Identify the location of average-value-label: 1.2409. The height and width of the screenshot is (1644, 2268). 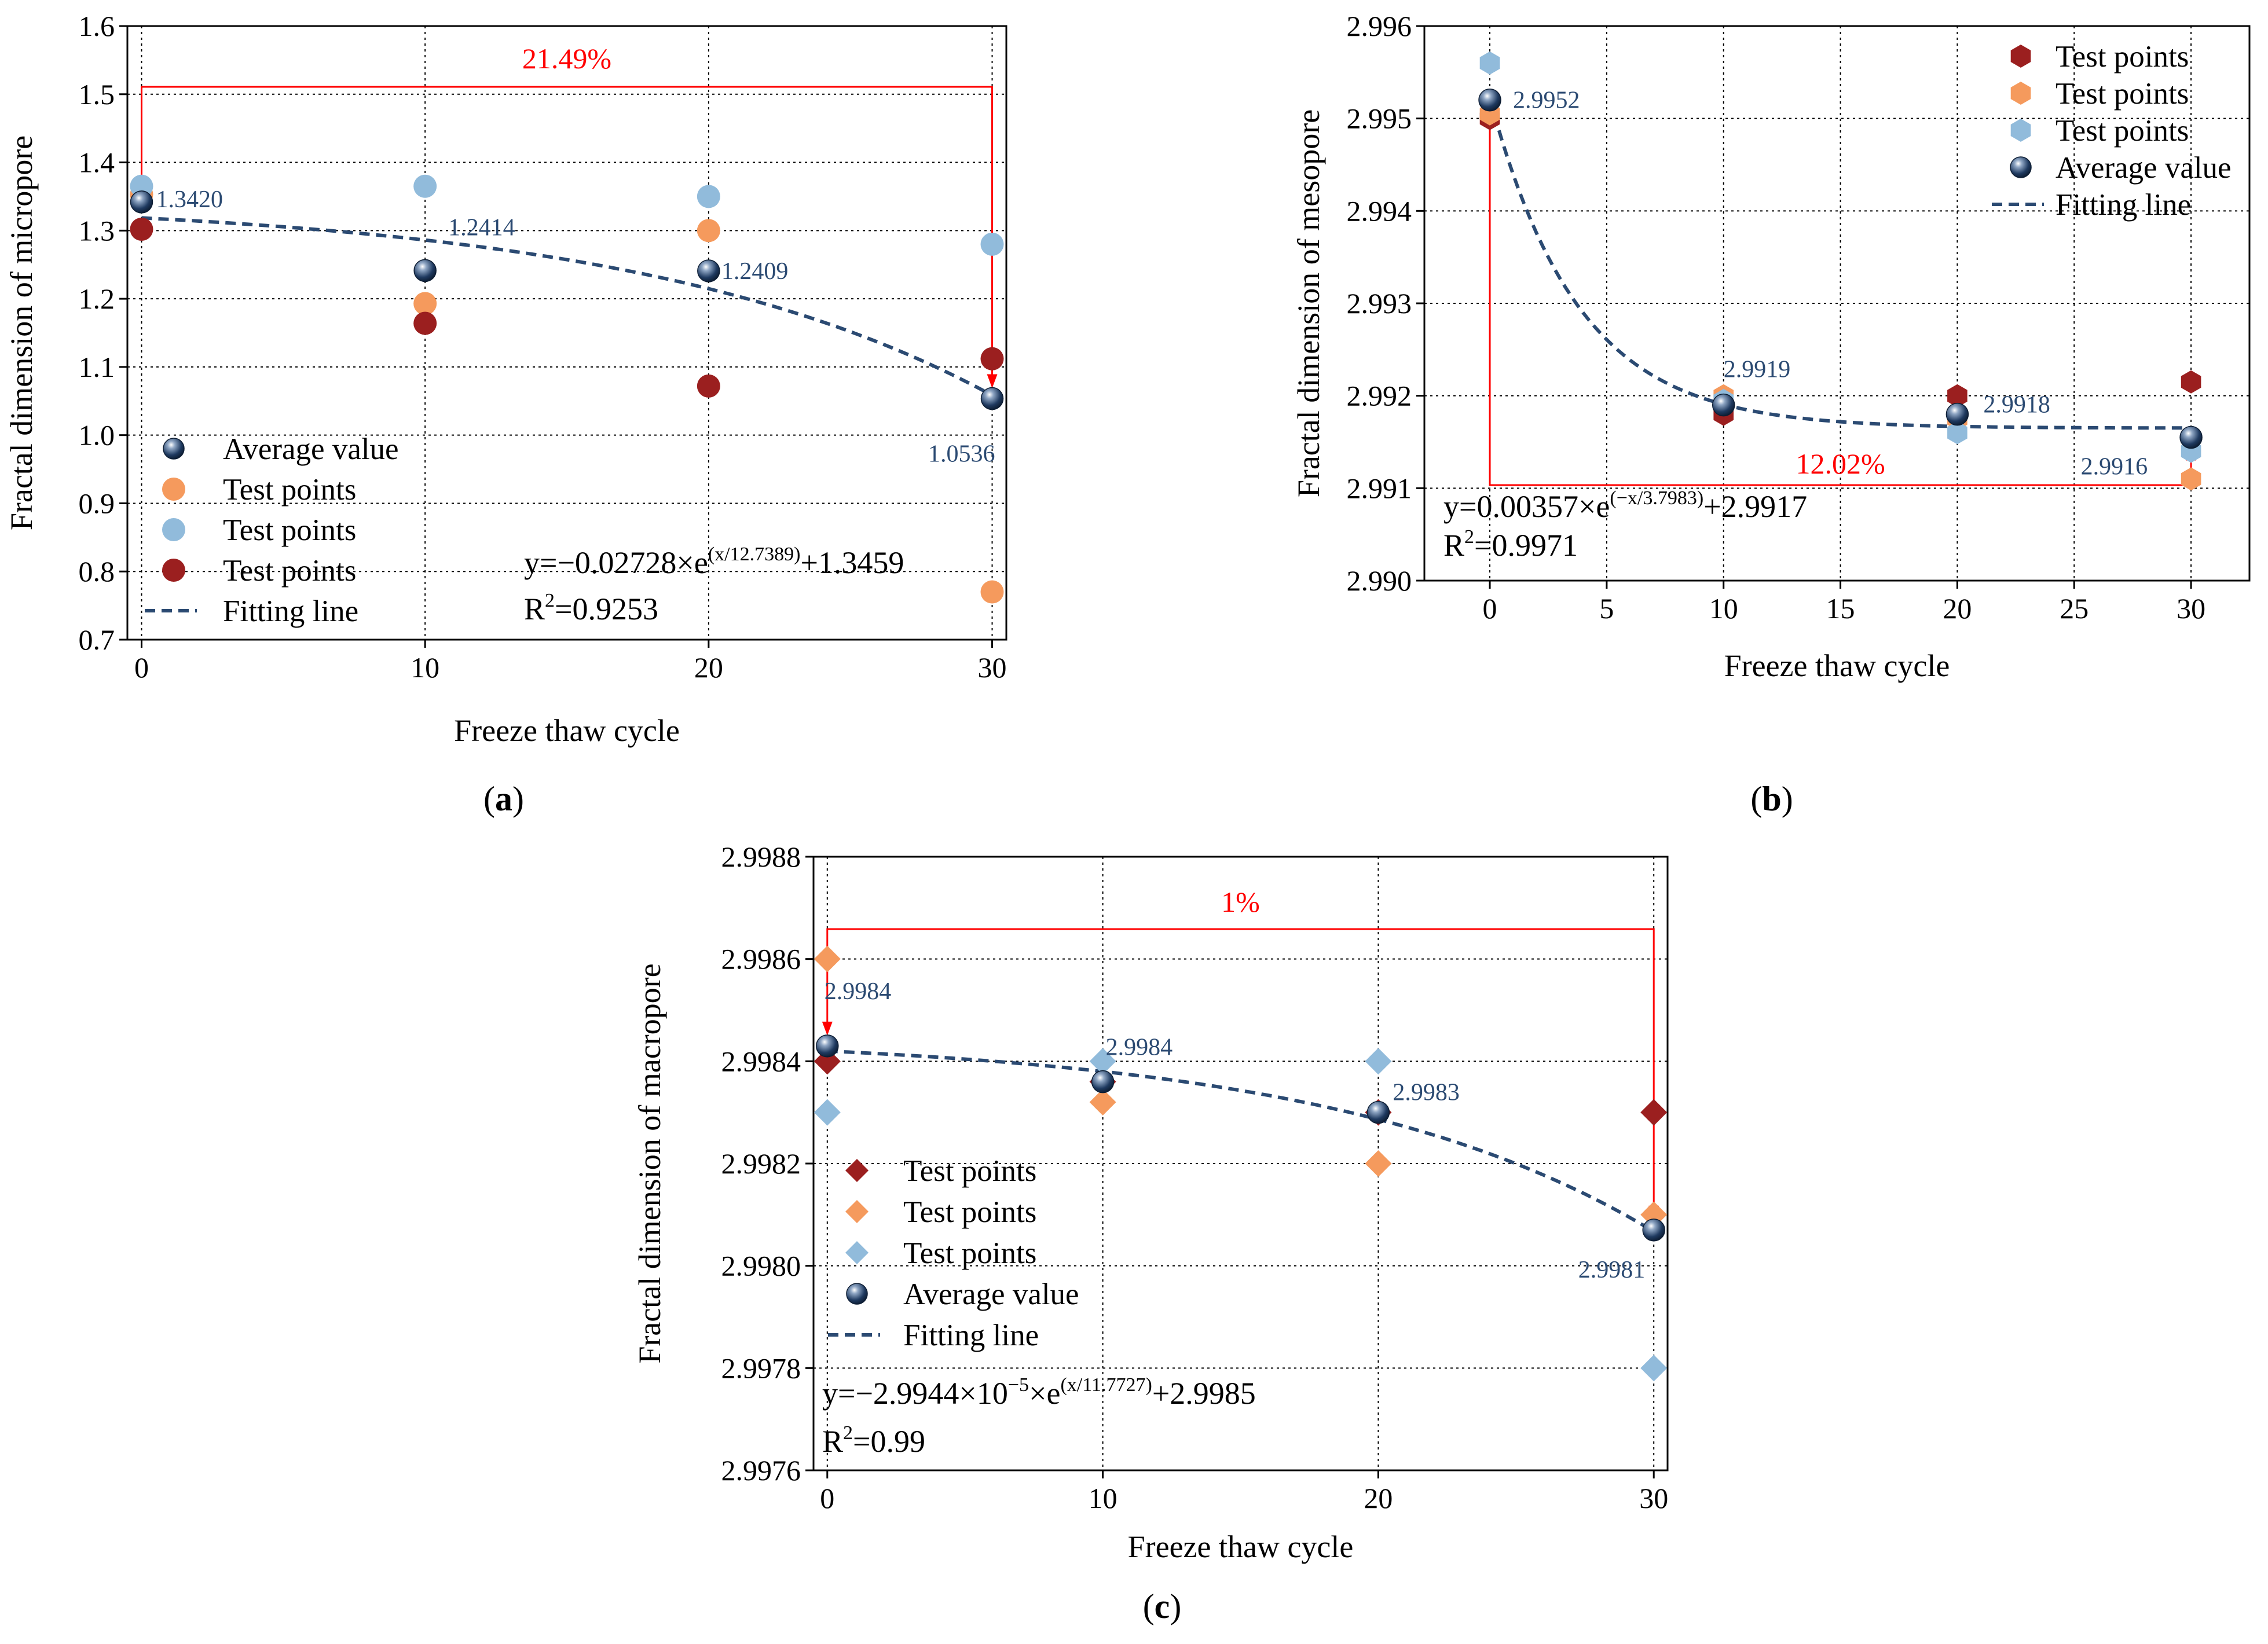
(755, 272).